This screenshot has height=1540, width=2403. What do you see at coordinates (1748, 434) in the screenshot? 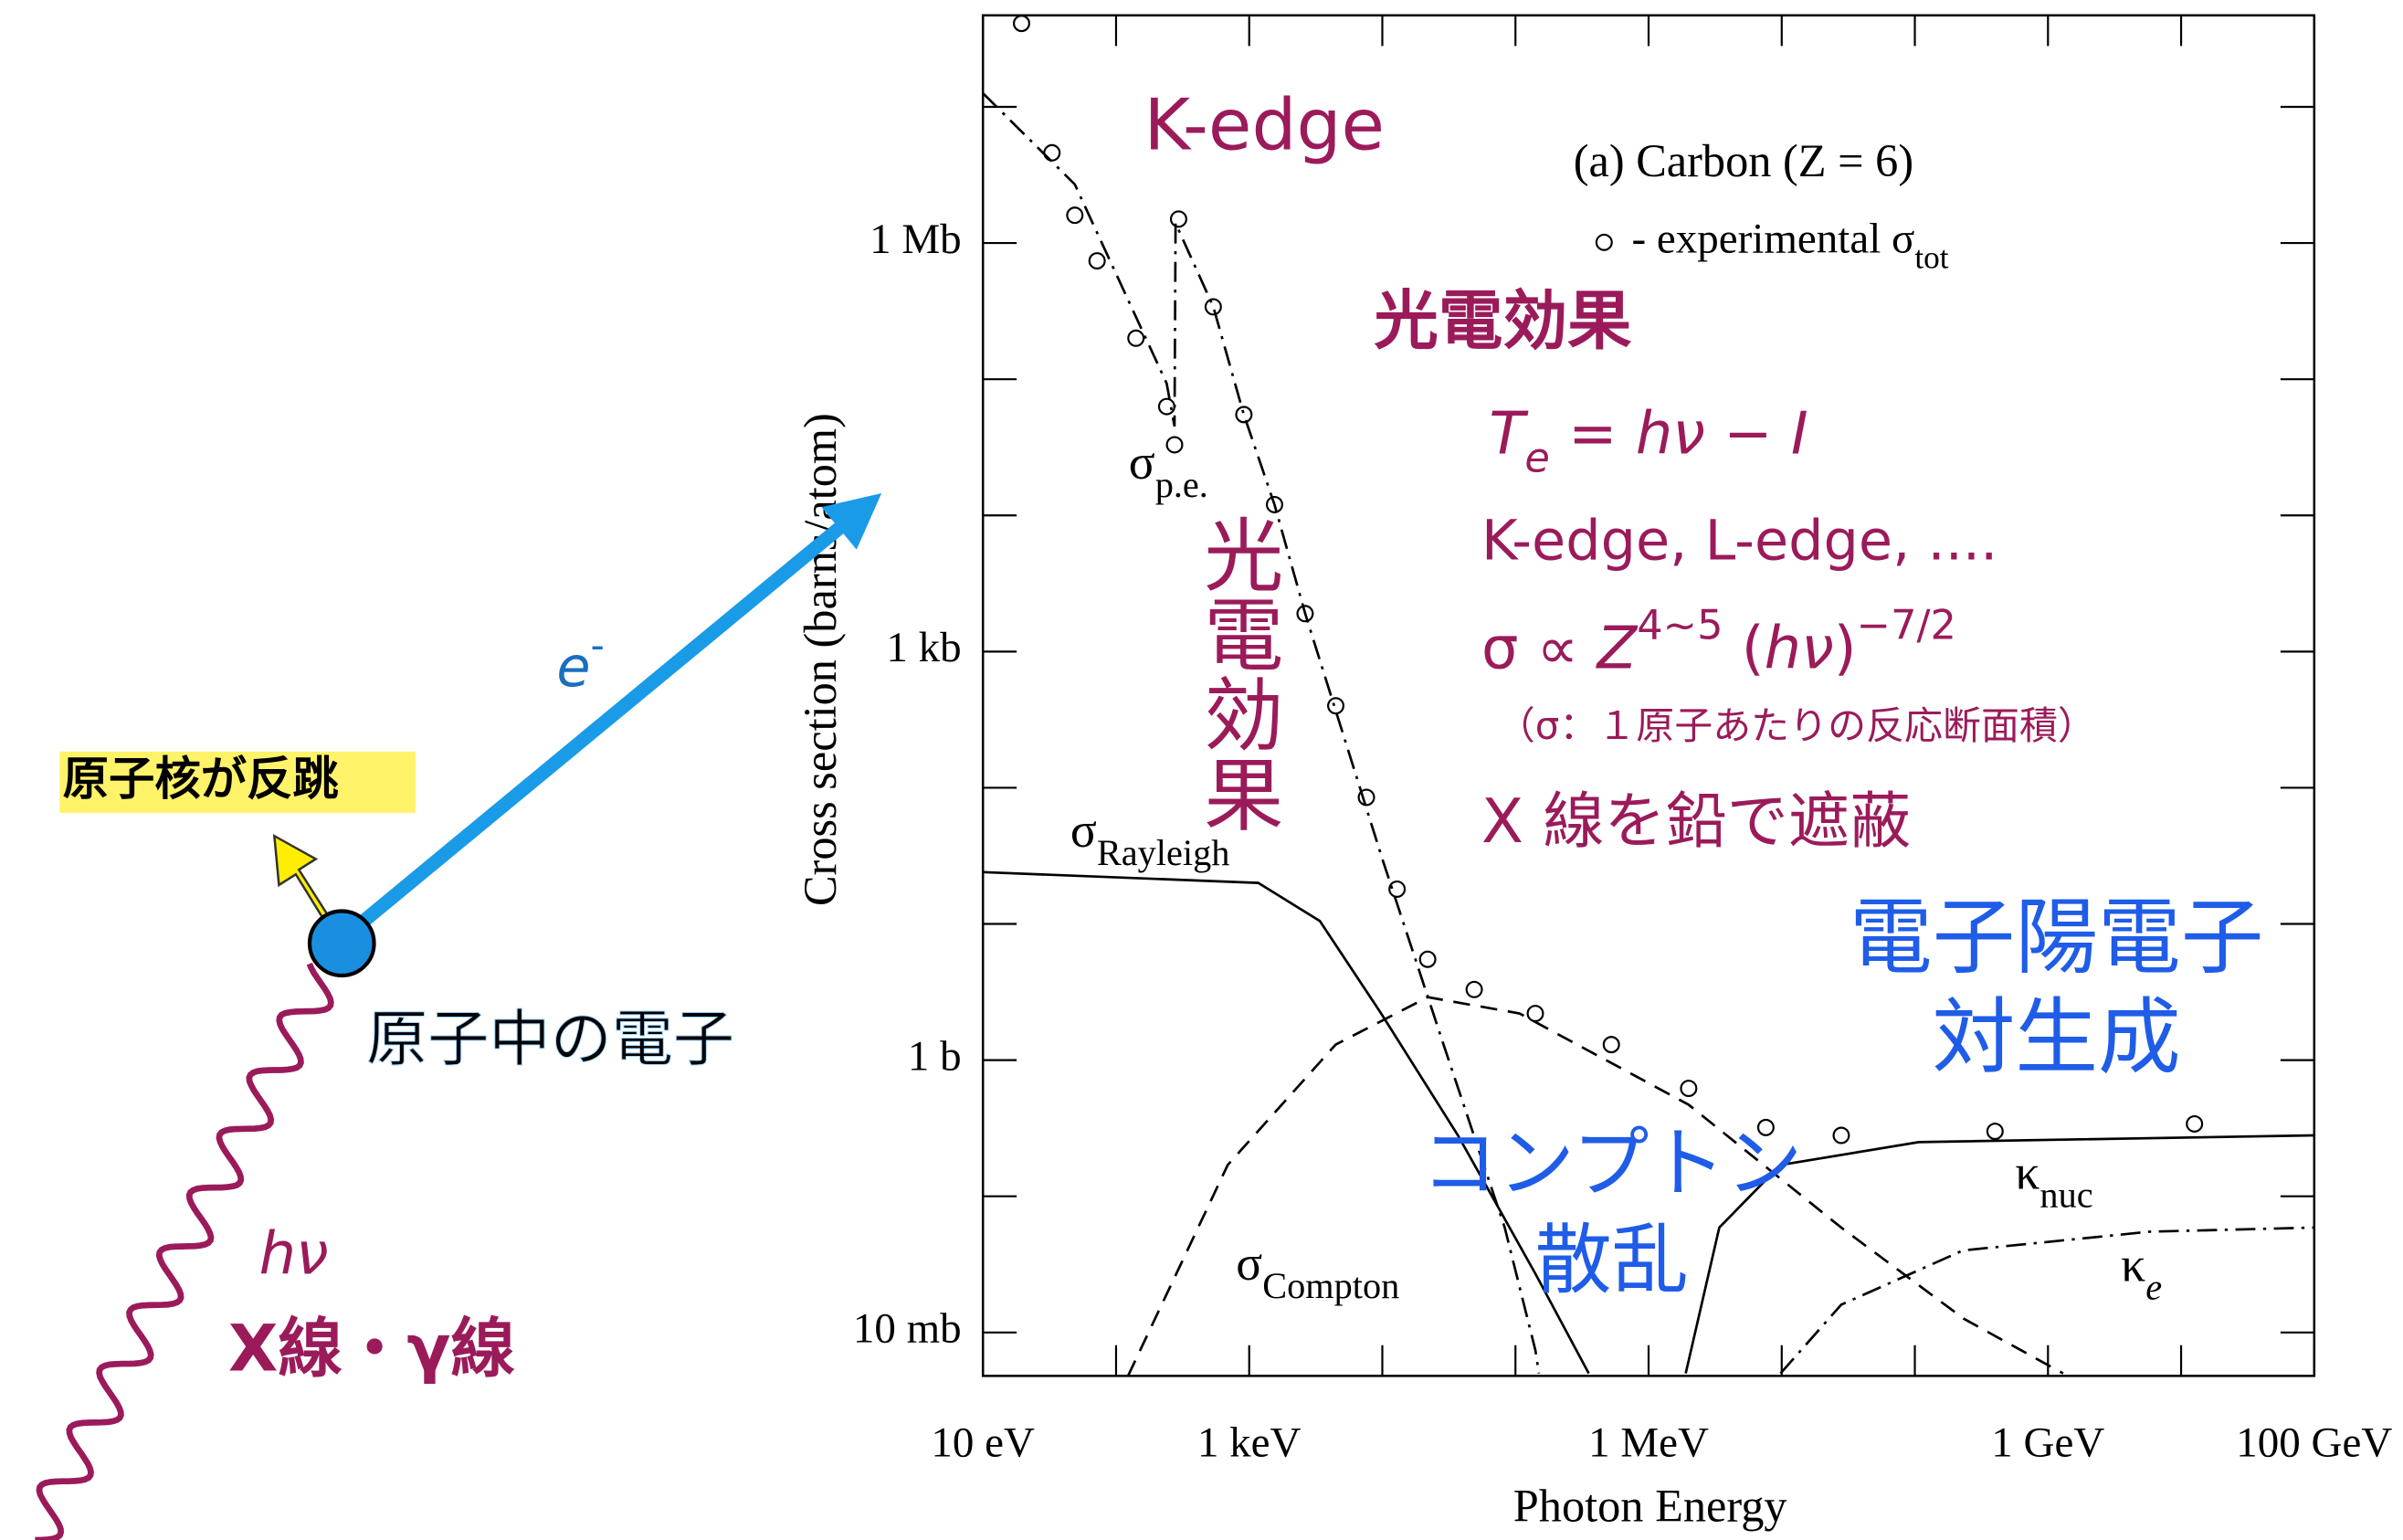
I see `text-segment: −` at bounding box center [1748, 434].